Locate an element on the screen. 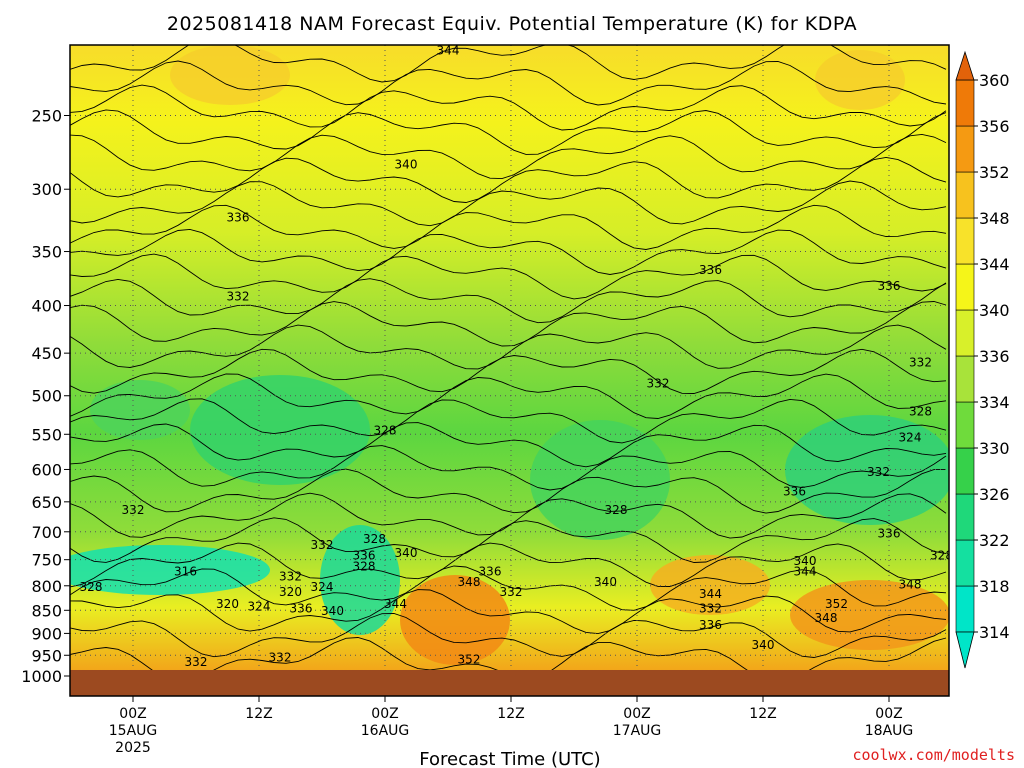 This screenshot has height=768, width=1024. y-tick-label: 750 is located at coordinates (46, 560).